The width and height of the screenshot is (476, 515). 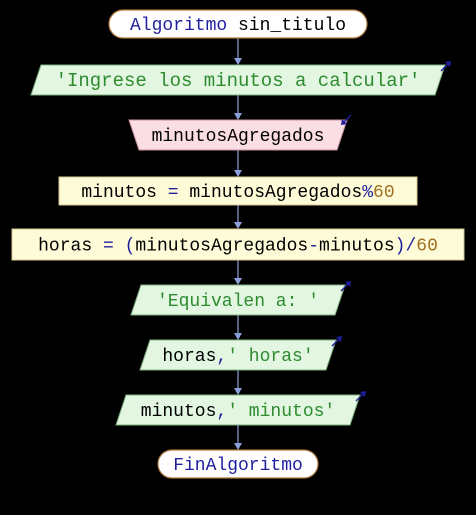 I want to click on node-text: 'Equivalen a: ', so click(x=238, y=302).